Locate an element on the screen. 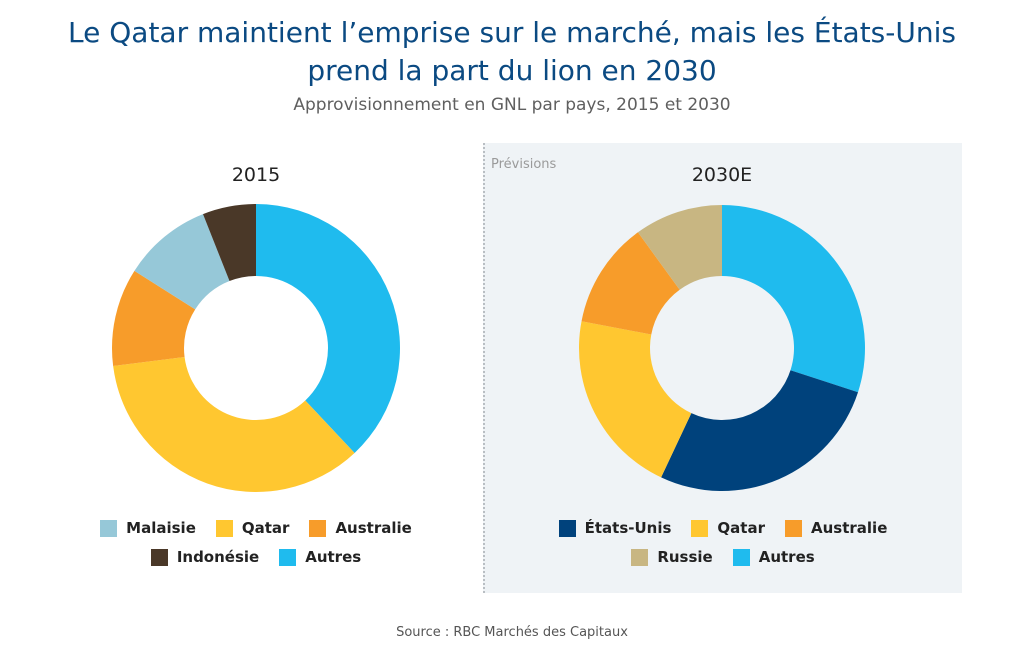 This screenshot has height=649, width=1024. legend-label-indonesie: Indonésie is located at coordinates (218, 557).